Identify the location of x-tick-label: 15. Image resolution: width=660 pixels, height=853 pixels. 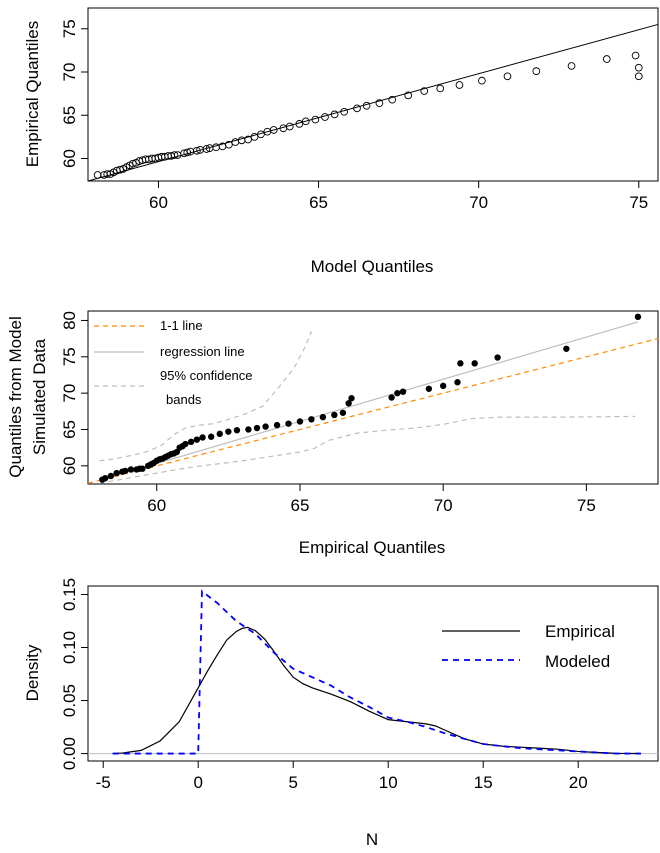
(483, 782).